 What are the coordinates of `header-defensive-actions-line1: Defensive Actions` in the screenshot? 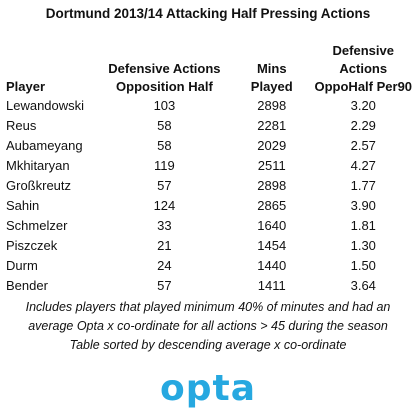 It's located at (164, 68).